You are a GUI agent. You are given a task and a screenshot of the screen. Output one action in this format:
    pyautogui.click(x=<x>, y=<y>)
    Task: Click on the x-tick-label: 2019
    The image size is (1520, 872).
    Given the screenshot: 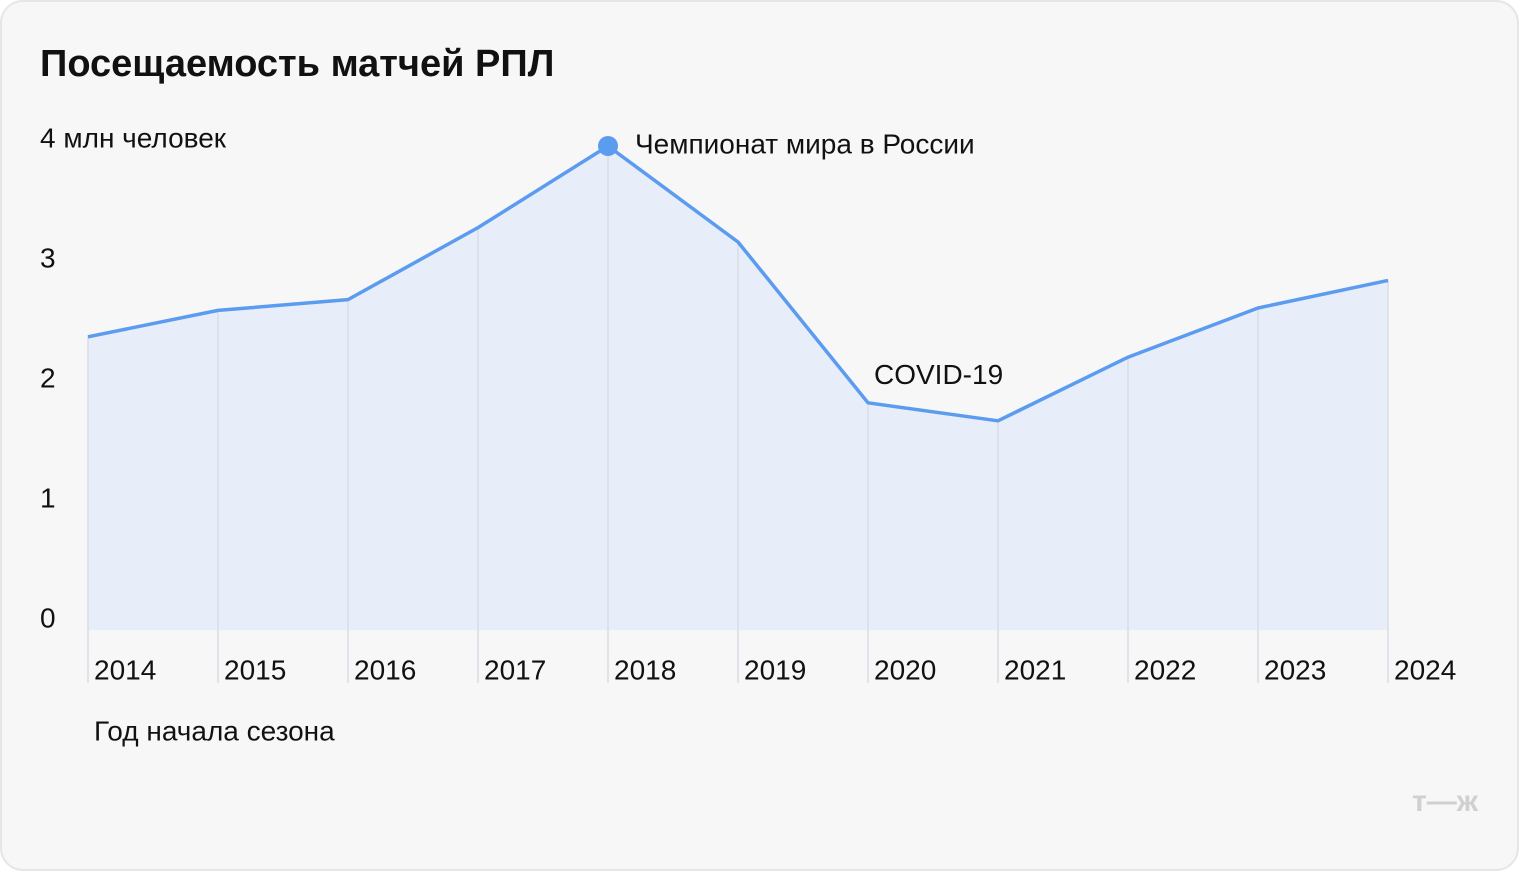 What is the action you would take?
    pyautogui.click(x=775, y=669)
    